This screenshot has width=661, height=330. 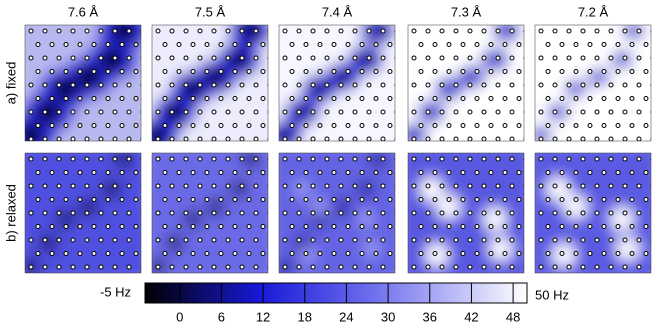 I want to click on tick-label: 18, so click(x=305, y=316).